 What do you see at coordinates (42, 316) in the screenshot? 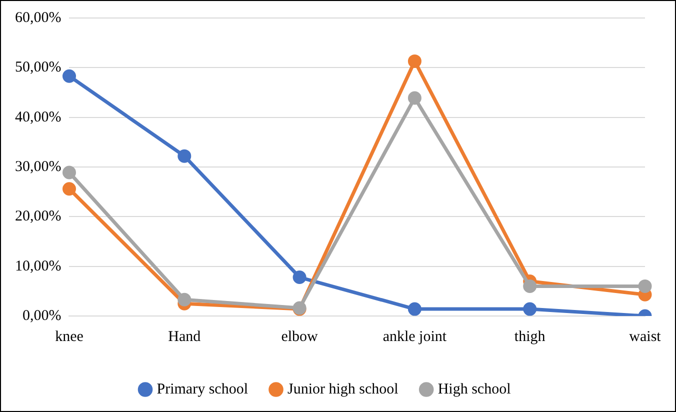
I see `y-tick-label: 0,00%` at bounding box center [42, 316].